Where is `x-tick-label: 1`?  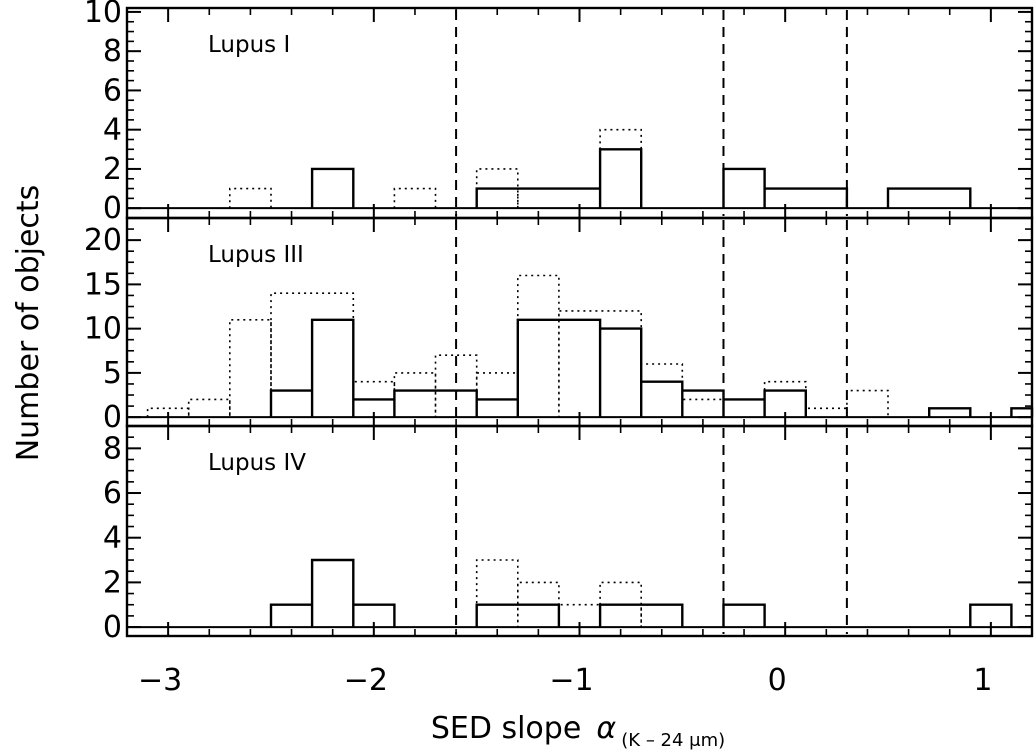
x-tick-label: 1 is located at coordinates (982, 680).